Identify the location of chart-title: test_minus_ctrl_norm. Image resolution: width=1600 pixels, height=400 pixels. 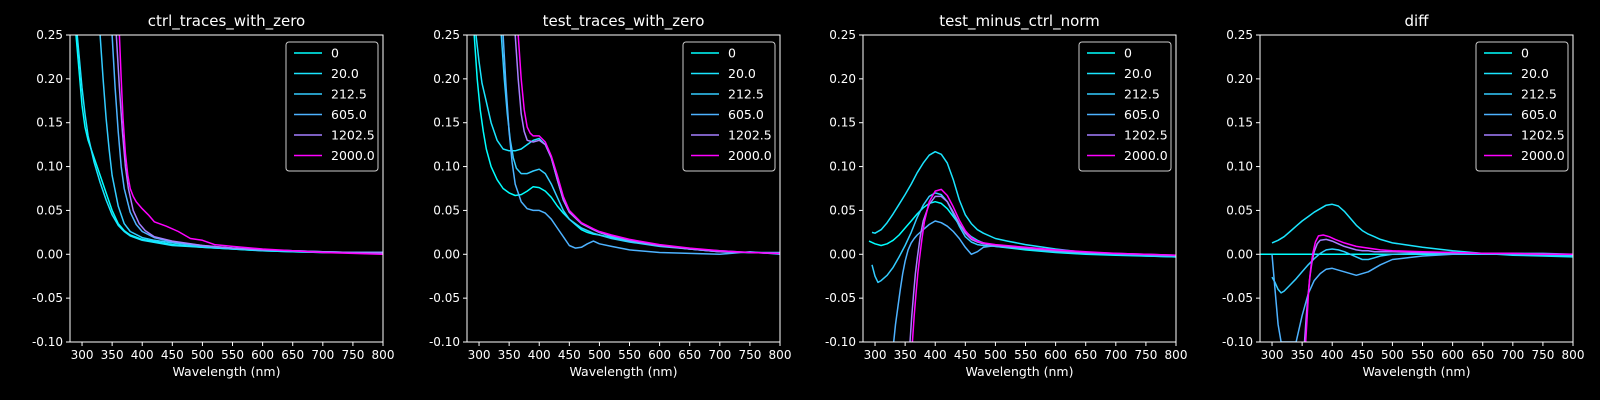
(1019, 21).